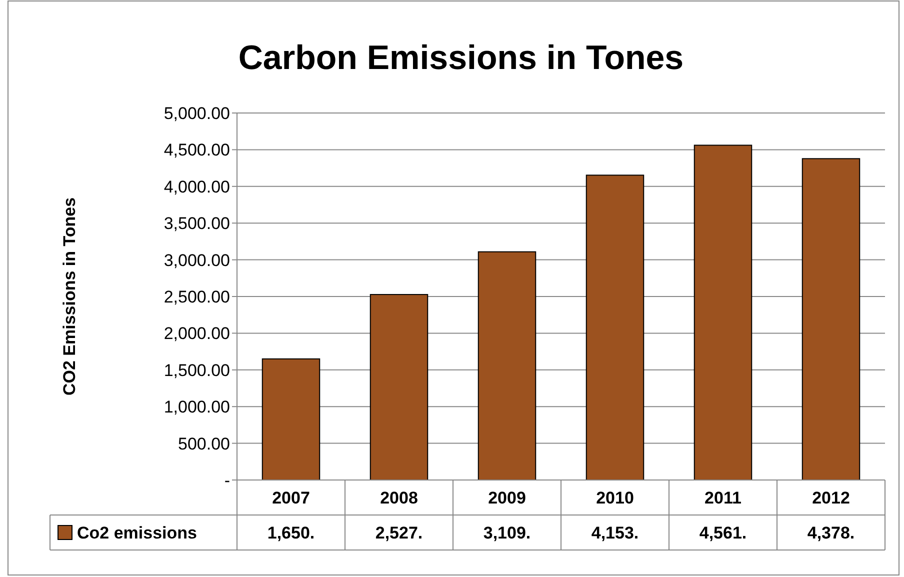 Image resolution: width=904 pixels, height=577 pixels. Describe the element at coordinates (204, 444) in the screenshot. I see `y-tick-label: 500.00` at that location.